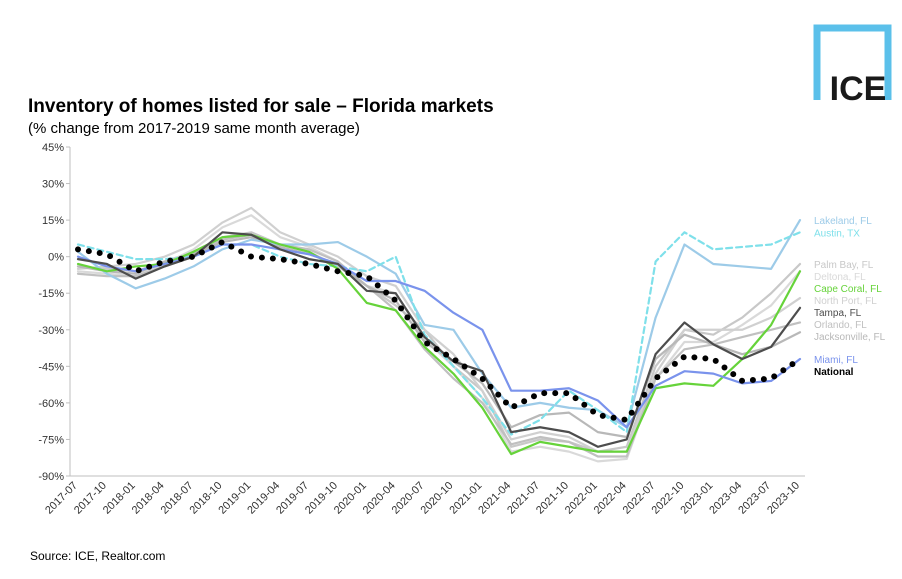 This screenshot has width=902, height=579. I want to click on source: Source: ICE, Realtor.com, so click(97, 556).